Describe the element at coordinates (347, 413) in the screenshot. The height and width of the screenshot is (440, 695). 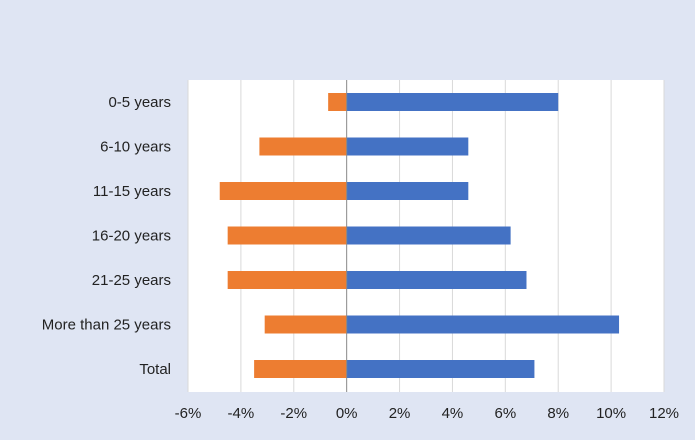
I see `x-tick-label: 0%` at that location.